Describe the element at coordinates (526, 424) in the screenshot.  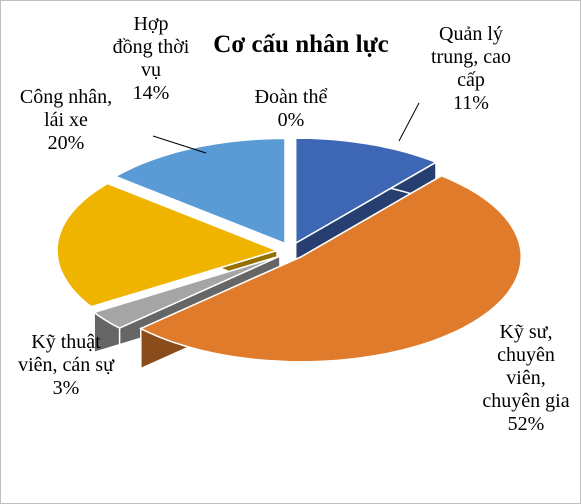
I see `value-label: 52%` at that location.